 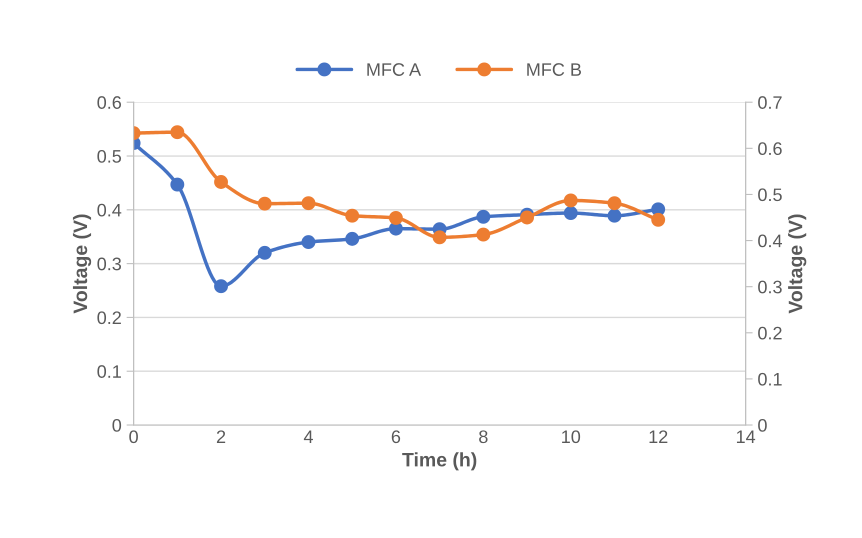 I want to click on x-tick-label: 2, so click(x=221, y=436).